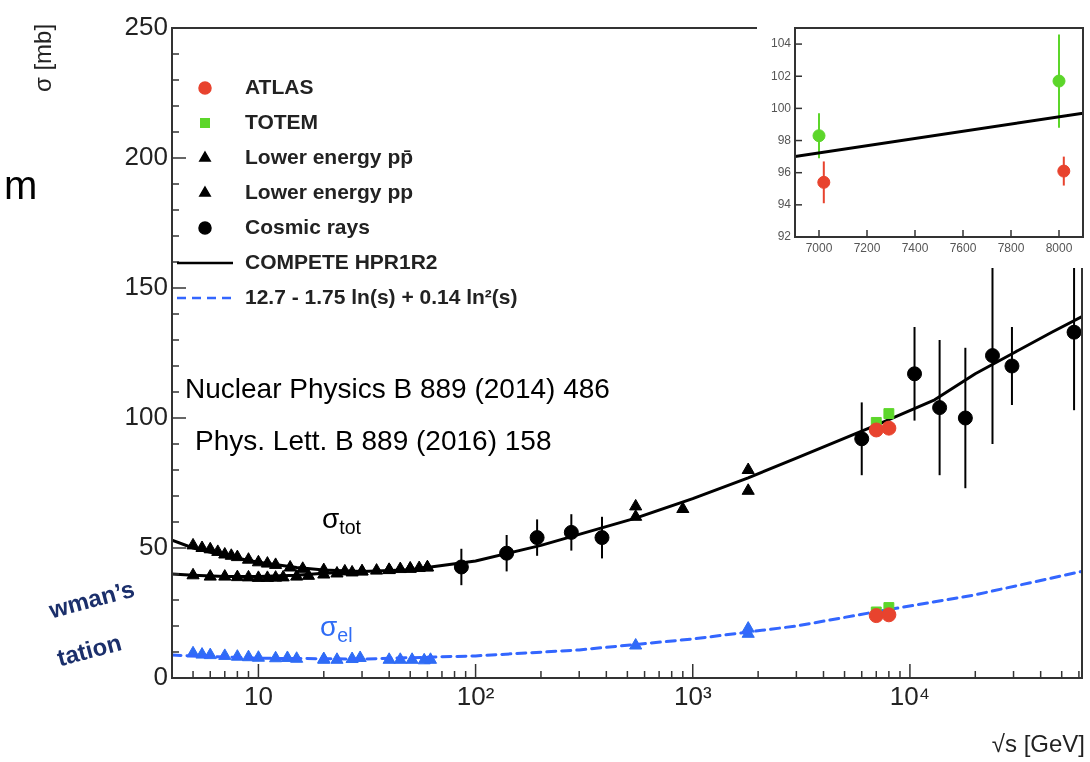  Describe the element at coordinates (781, 43) in the screenshot. I see `y-tick-label: 104` at that location.